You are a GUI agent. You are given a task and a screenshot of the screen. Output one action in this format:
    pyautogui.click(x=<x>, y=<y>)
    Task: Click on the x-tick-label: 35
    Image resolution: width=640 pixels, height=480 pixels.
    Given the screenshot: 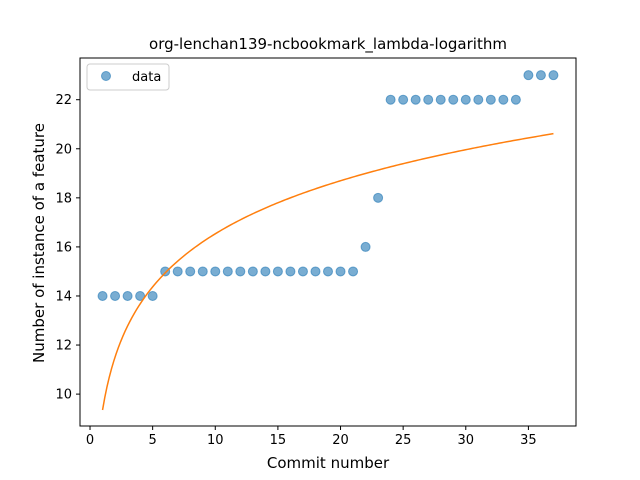 What is the action you would take?
    pyautogui.click(x=528, y=440)
    